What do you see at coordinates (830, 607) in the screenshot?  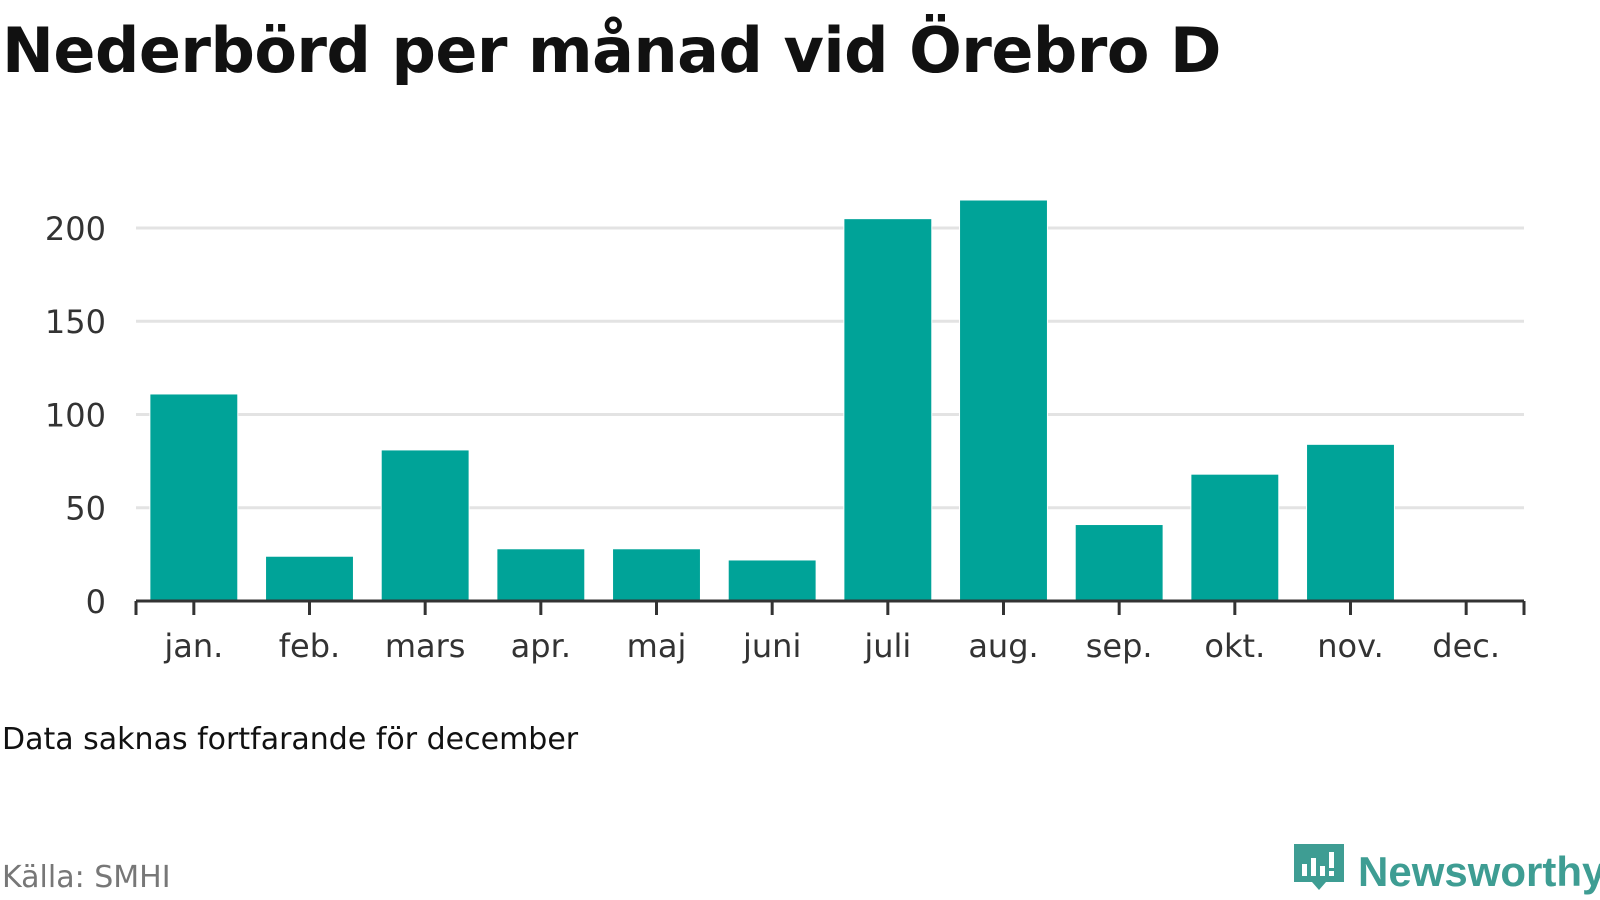 I see `x-axis` at bounding box center [830, 607].